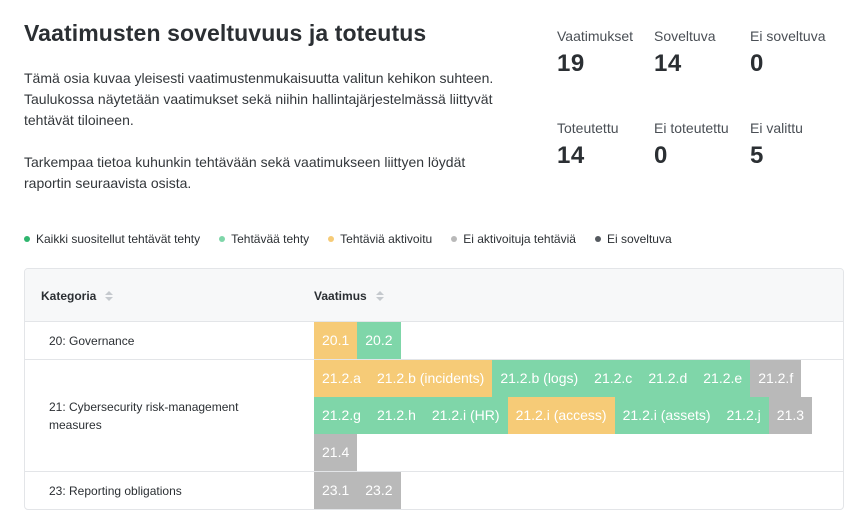 This screenshot has width=867, height=530. I want to click on legend-item-all-done: Kaikki suositellut tehtävät tehty, so click(112, 239).